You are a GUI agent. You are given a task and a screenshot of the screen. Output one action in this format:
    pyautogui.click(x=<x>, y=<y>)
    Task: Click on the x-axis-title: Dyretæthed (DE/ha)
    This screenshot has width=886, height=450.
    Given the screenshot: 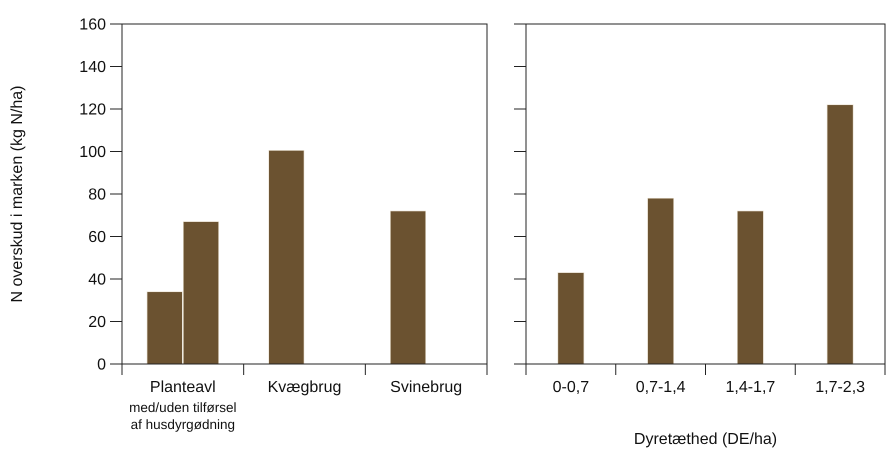 What is the action you would take?
    pyautogui.click(x=706, y=439)
    